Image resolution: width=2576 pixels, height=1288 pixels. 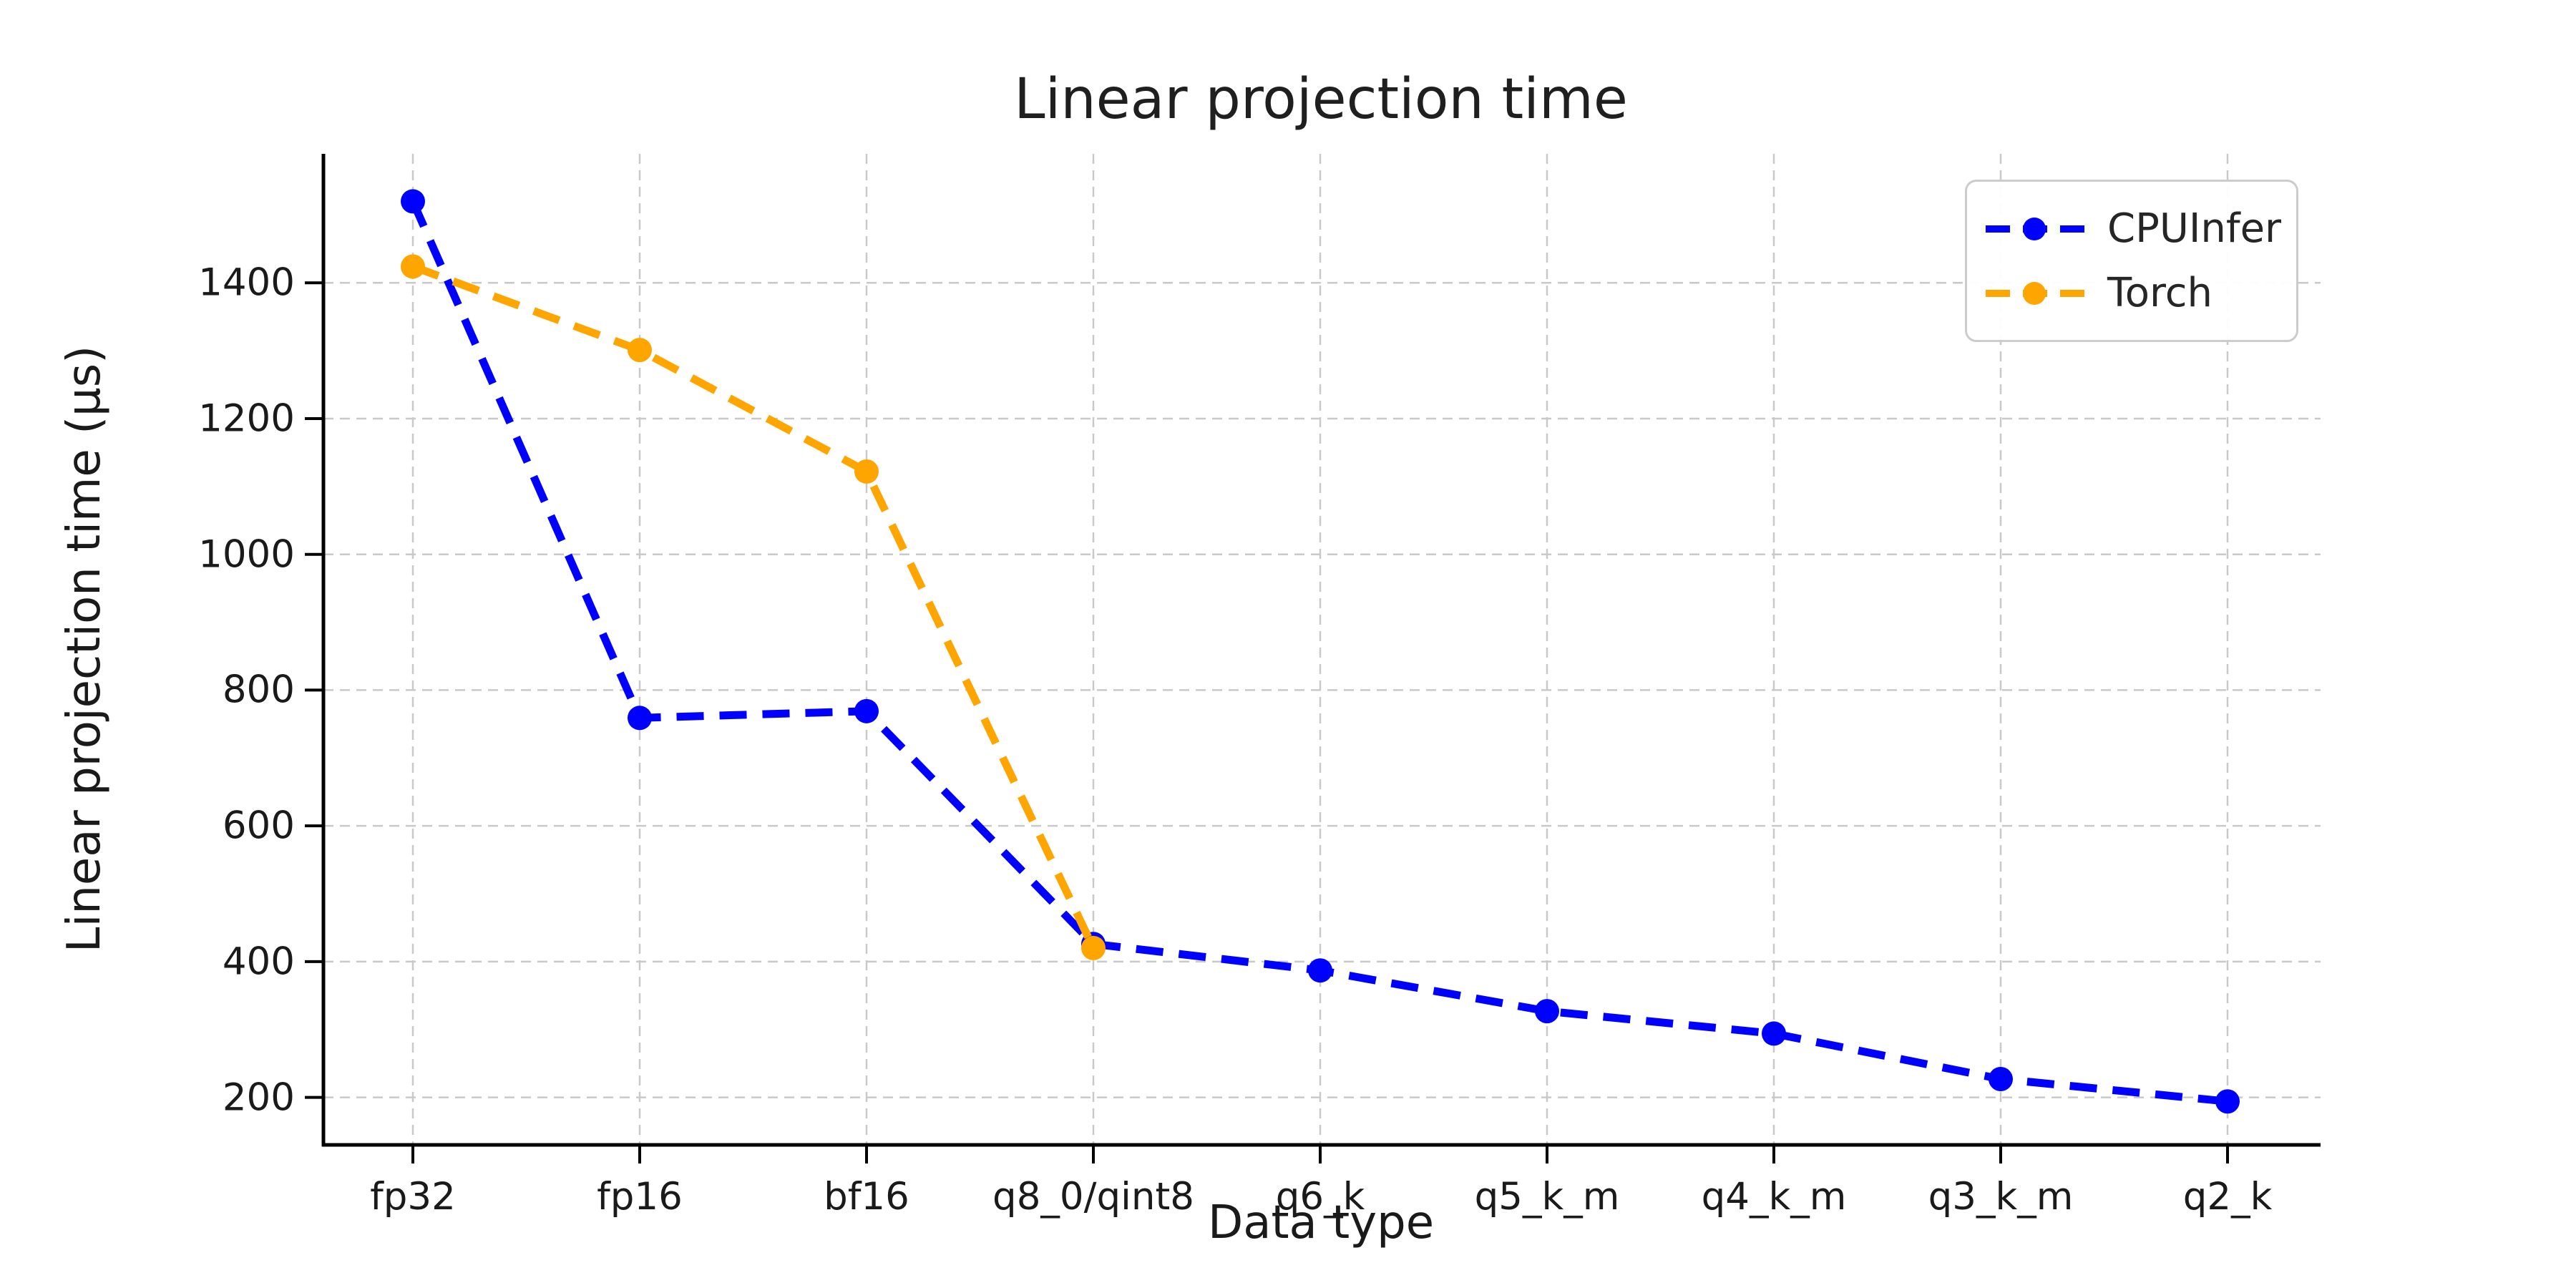 What do you see at coordinates (866, 1197) in the screenshot?
I see `x-tick-label: bf16` at bounding box center [866, 1197].